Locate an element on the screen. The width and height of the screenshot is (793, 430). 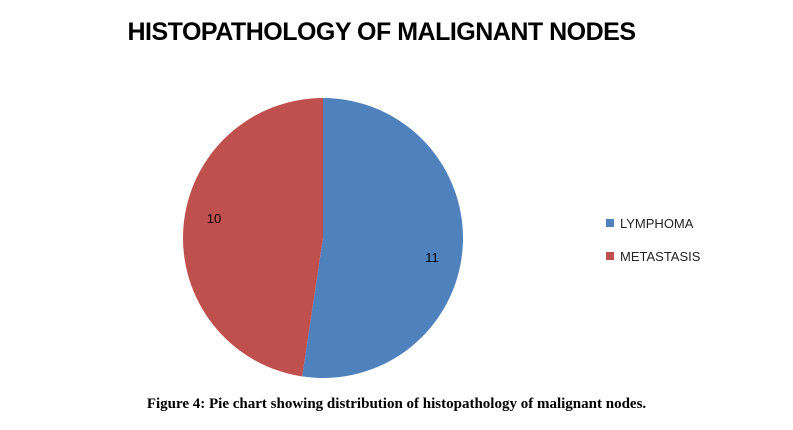
legend-label-metastasis: METASTASIS is located at coordinates (660, 256).